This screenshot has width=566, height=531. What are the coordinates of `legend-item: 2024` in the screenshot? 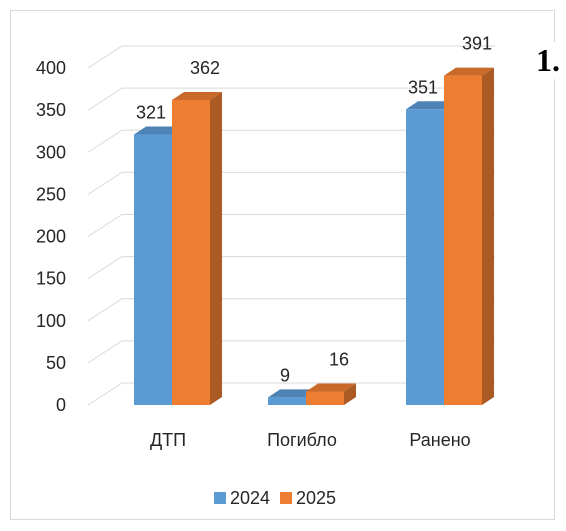 It's located at (242, 498).